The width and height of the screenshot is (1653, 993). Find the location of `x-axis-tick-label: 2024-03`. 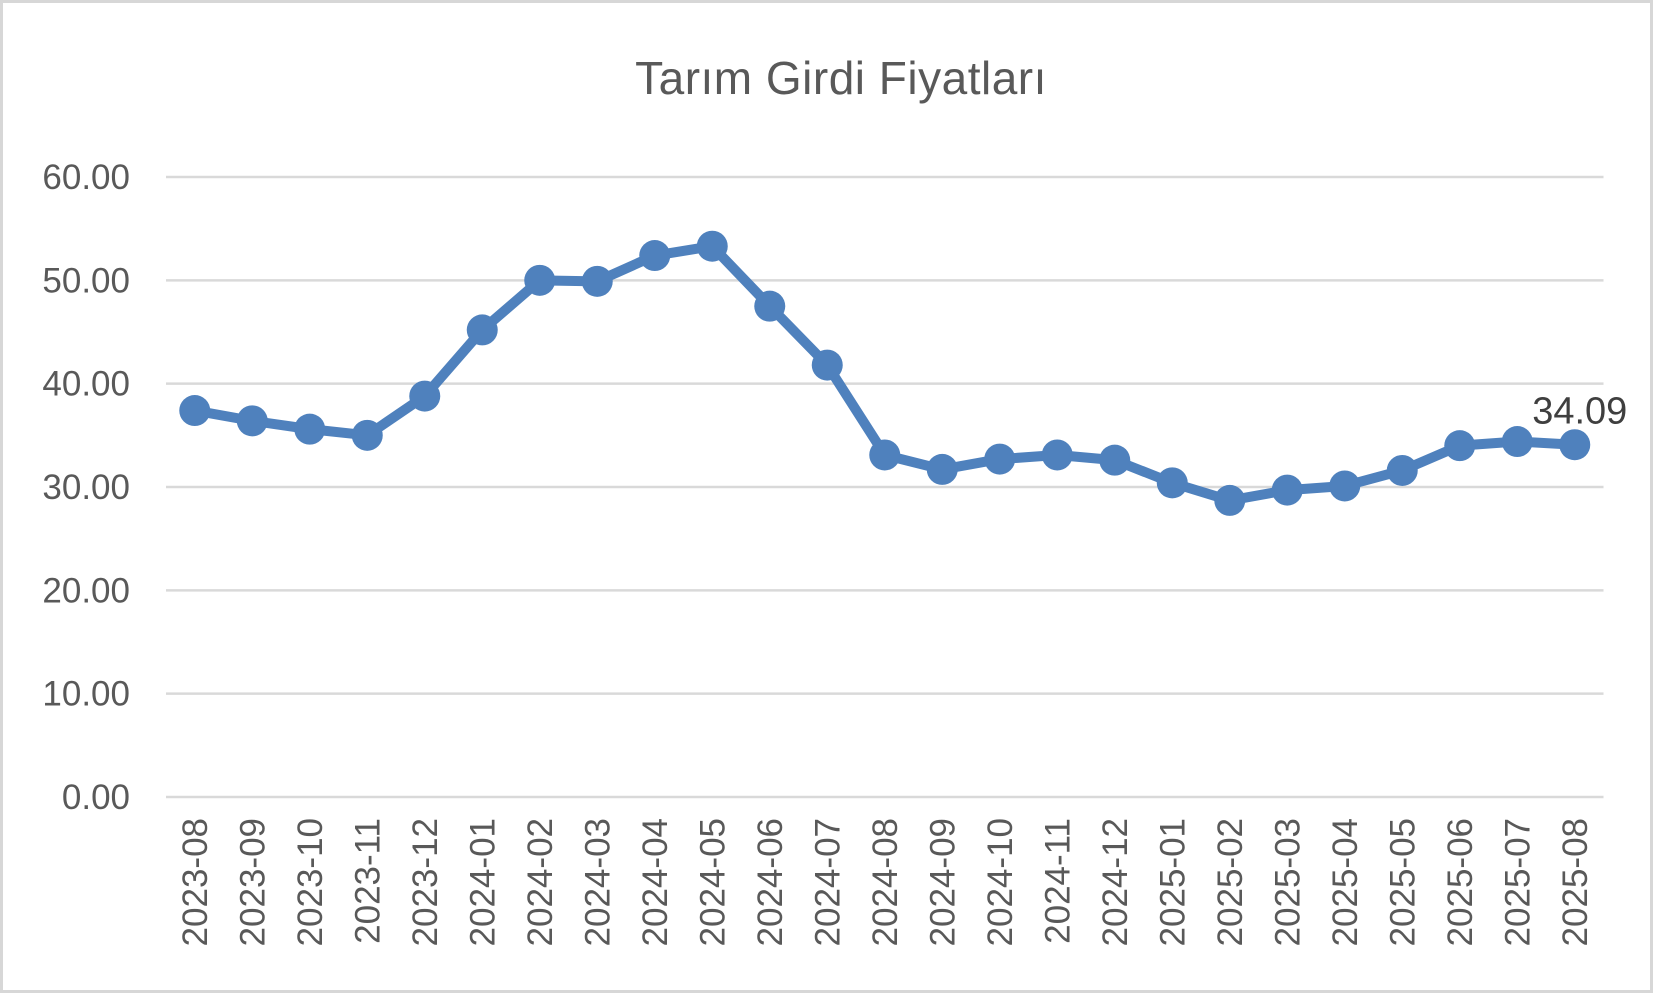

x-axis-tick-label: 2024-03 is located at coordinates (597, 882).